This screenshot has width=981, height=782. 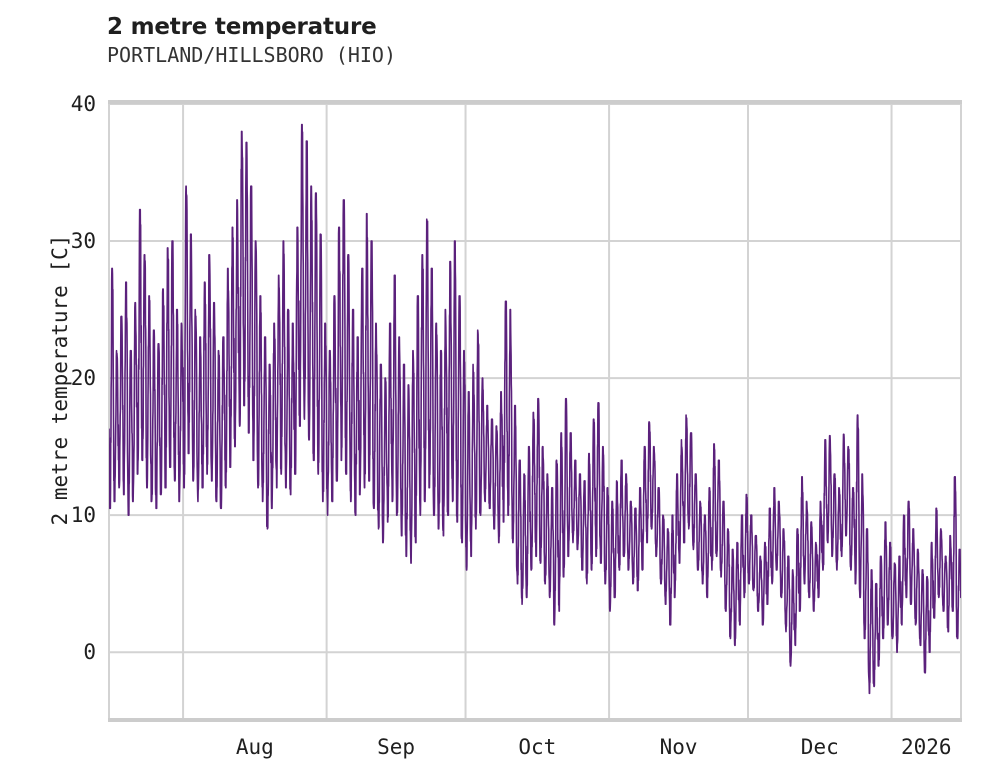 What do you see at coordinates (83, 378) in the screenshot?
I see `y-axis-tick-label: 20` at bounding box center [83, 378].